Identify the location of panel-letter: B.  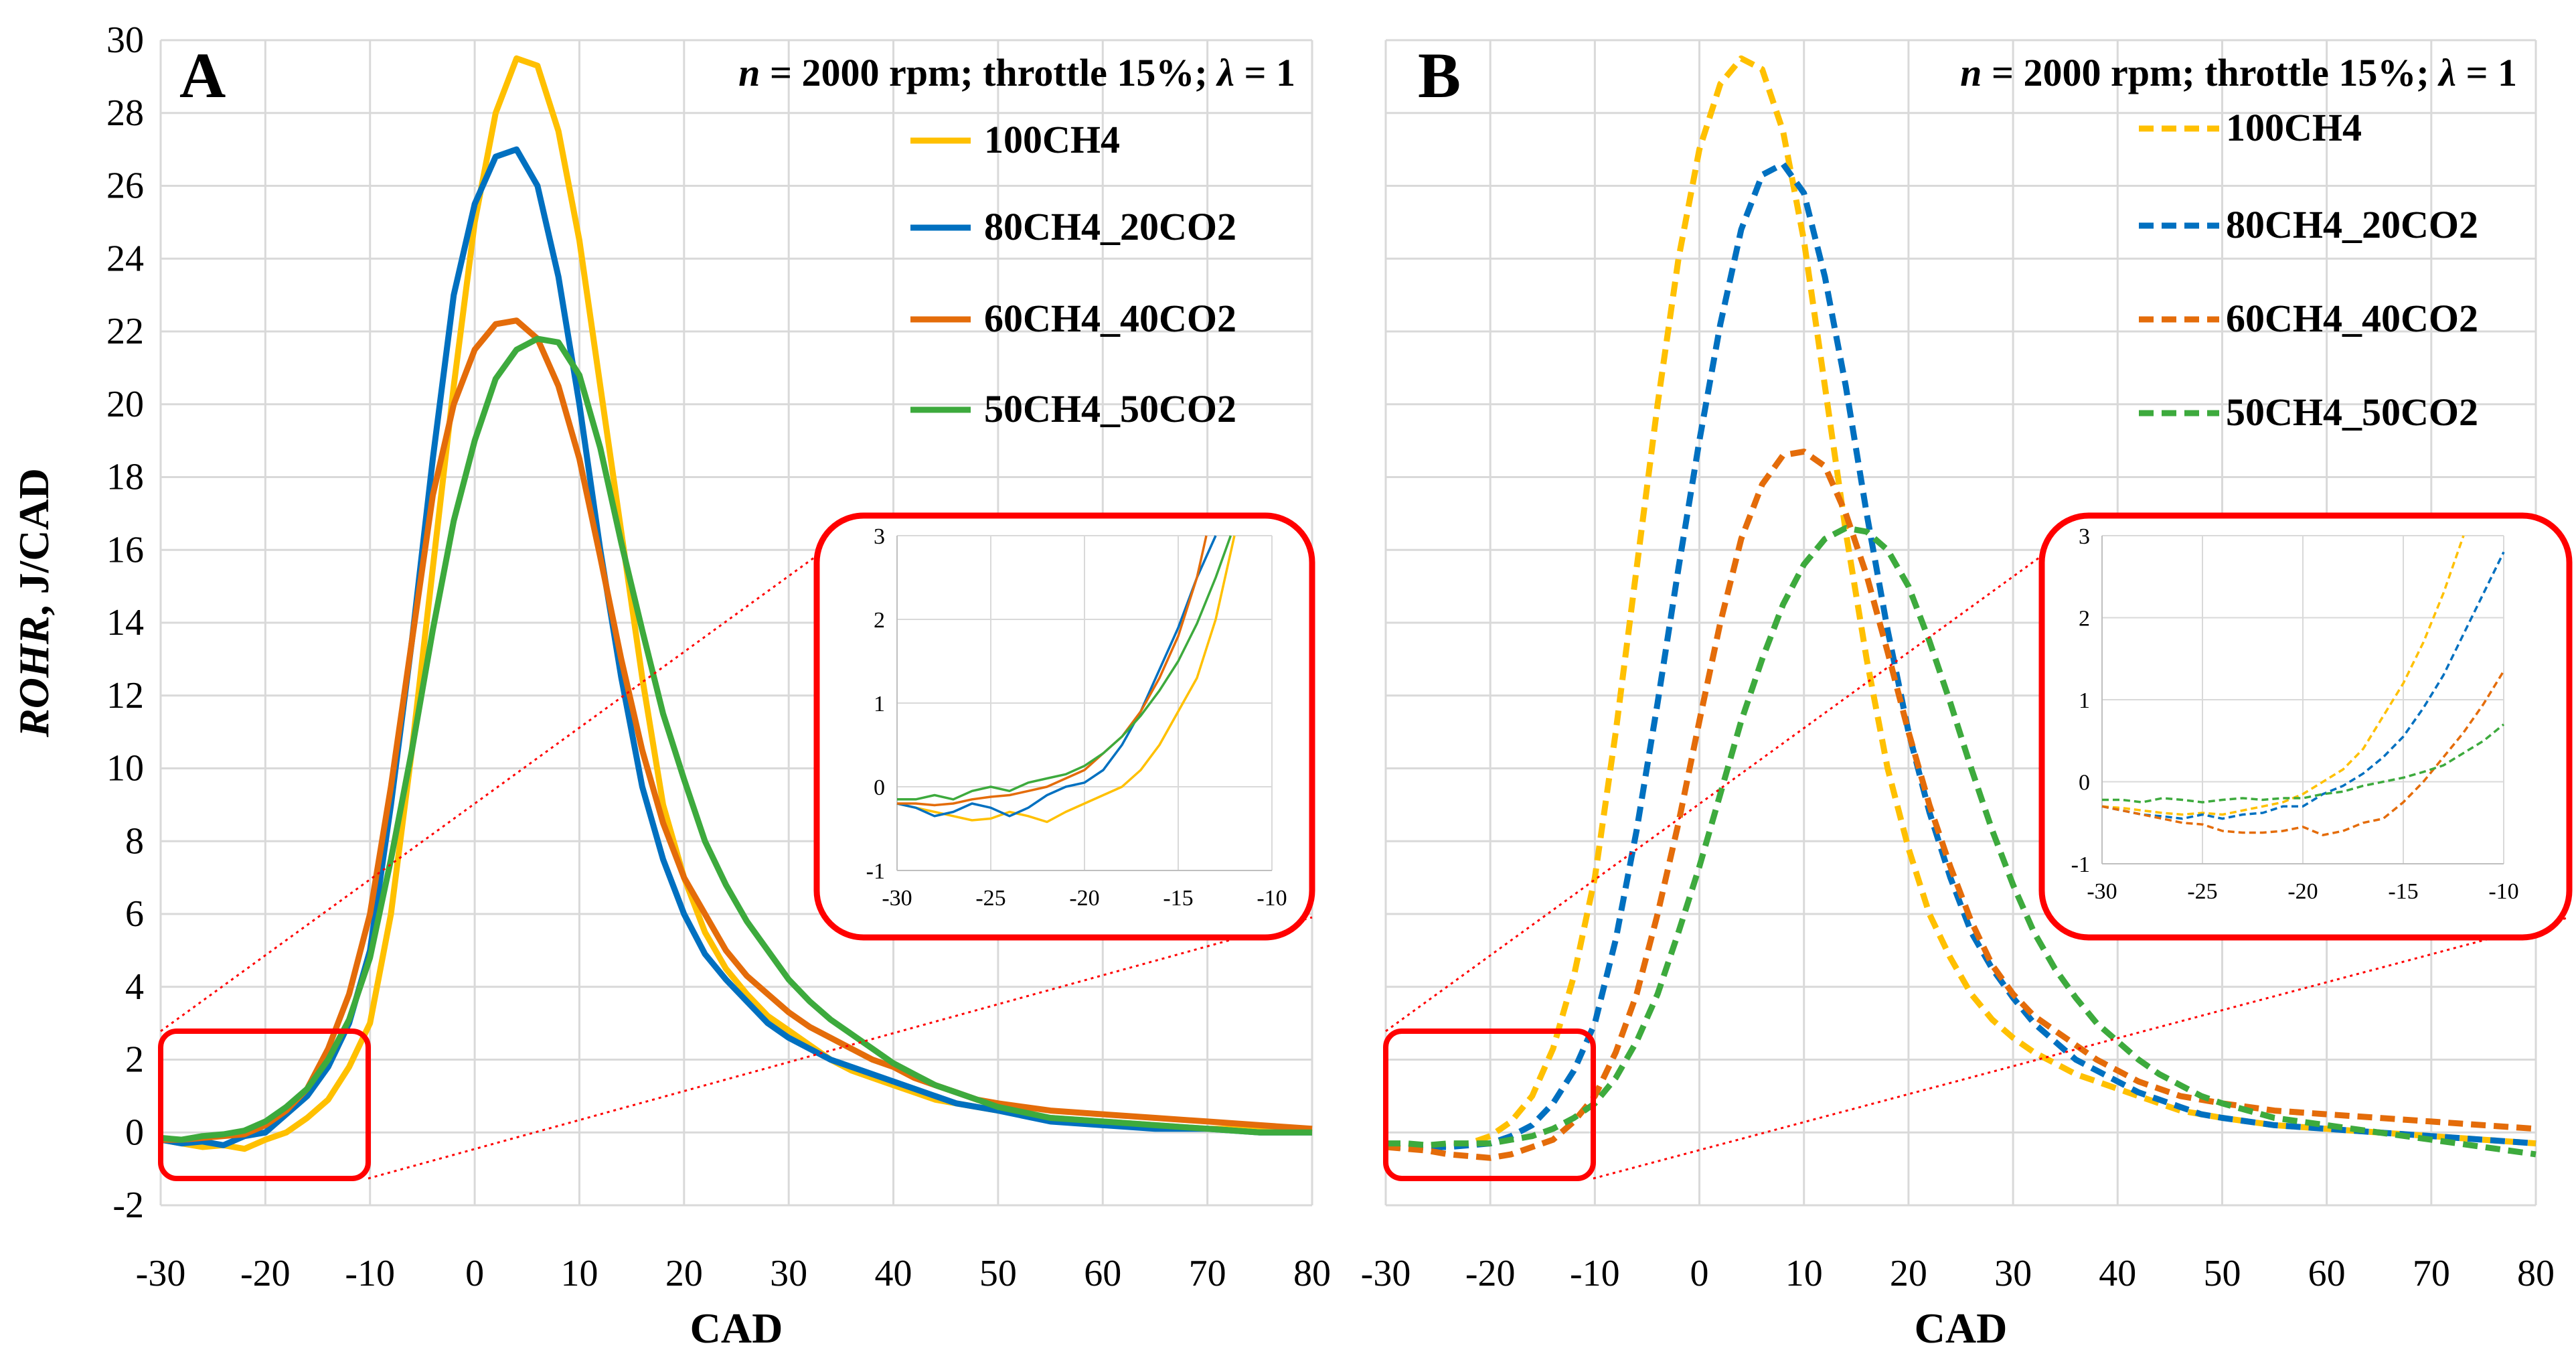
(1439, 75).